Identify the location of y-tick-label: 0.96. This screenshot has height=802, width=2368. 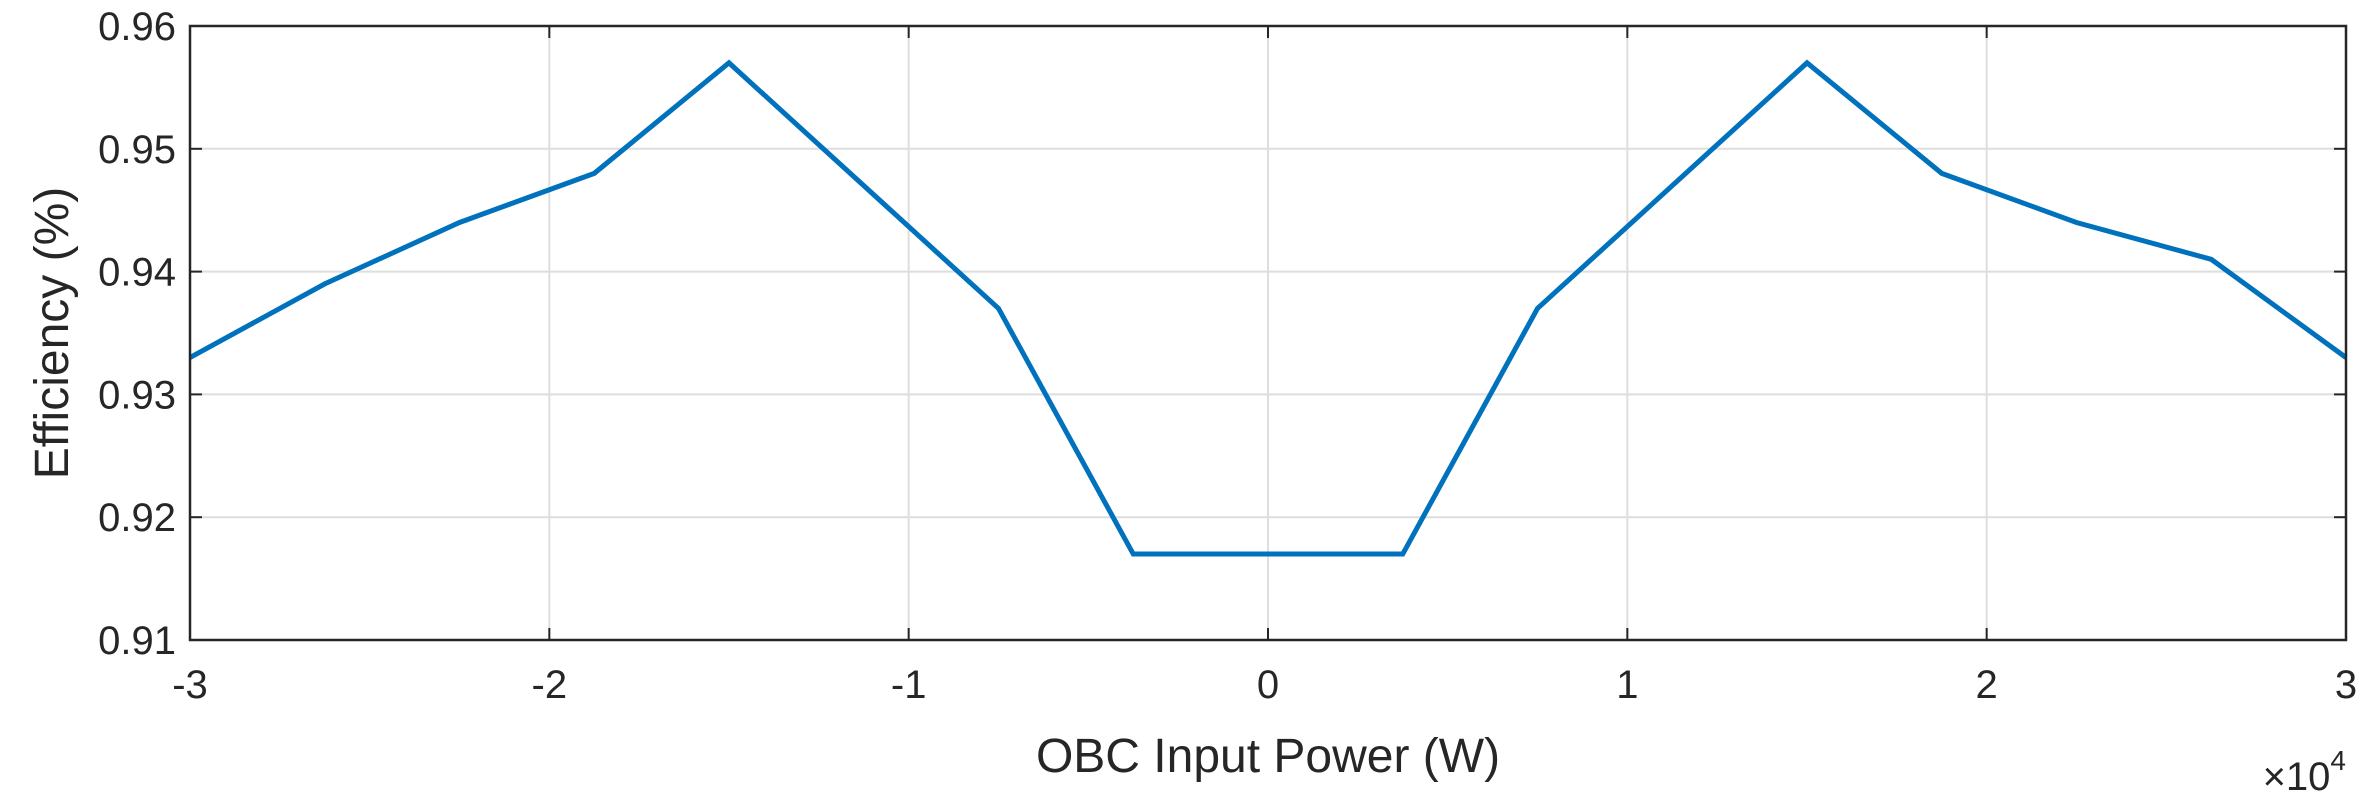
(137, 27).